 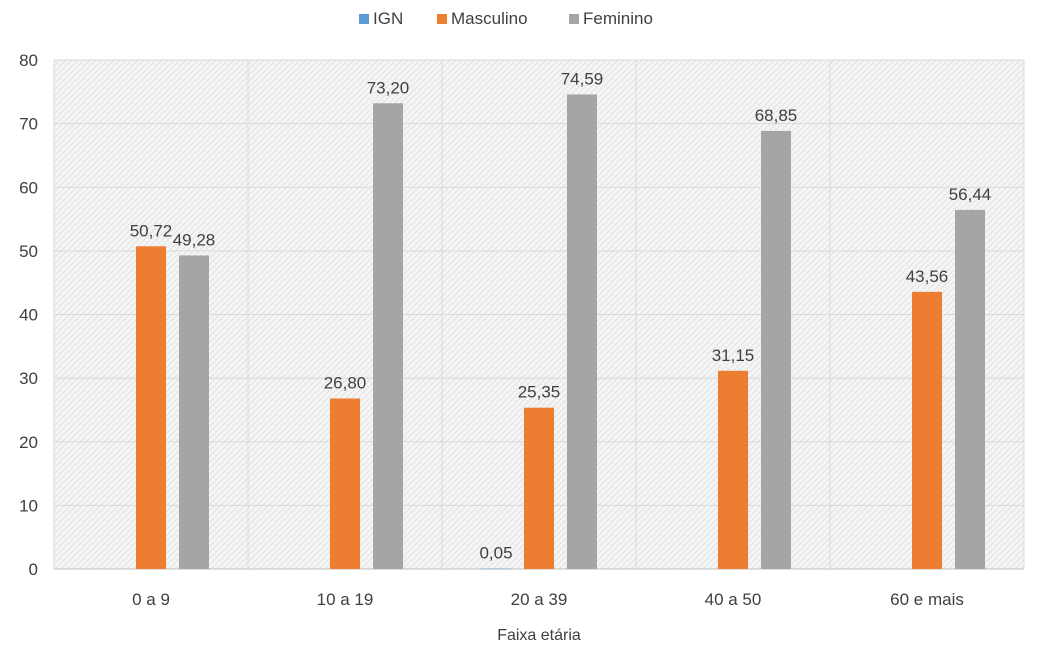 What do you see at coordinates (618, 18) in the screenshot?
I see `legend-label-feminino: Feminino` at bounding box center [618, 18].